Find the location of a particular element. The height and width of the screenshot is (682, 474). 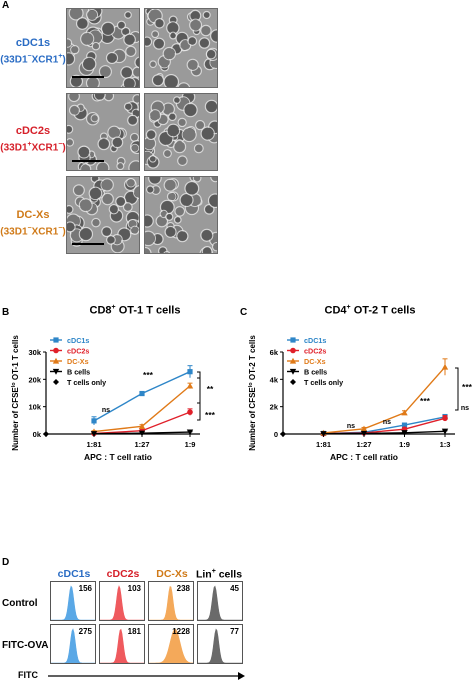

y-tick-label: 2k is located at coordinates (274, 407).